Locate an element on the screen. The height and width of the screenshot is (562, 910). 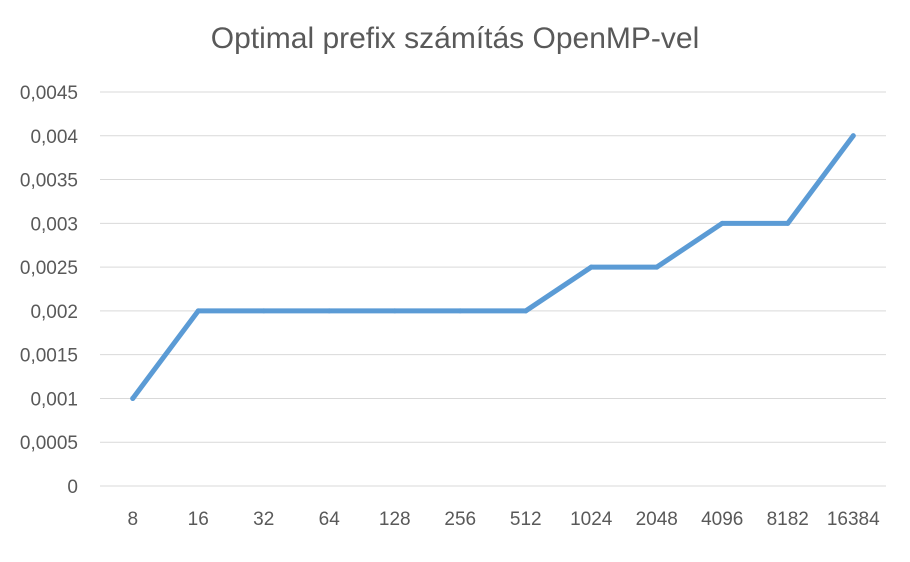
x-tick-label: 1024 is located at coordinates (591, 519).